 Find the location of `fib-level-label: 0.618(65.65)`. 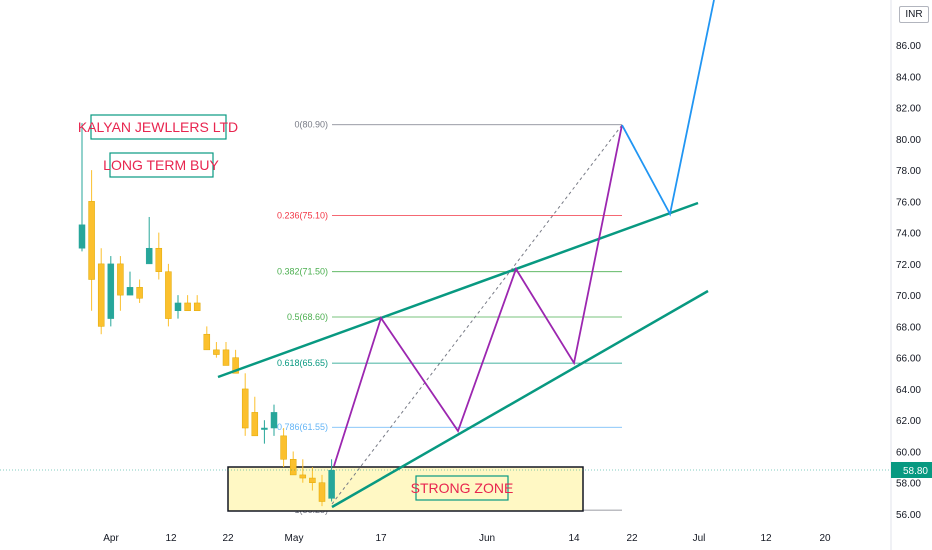

fib-level-label: 0.618(65.65) is located at coordinates (302, 363).